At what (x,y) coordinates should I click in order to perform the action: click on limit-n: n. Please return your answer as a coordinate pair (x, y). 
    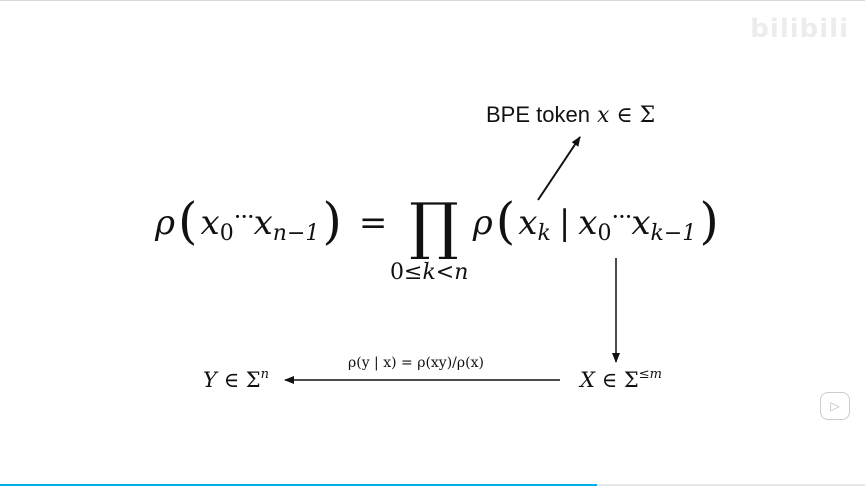
    Looking at the image, I should click on (461, 272).